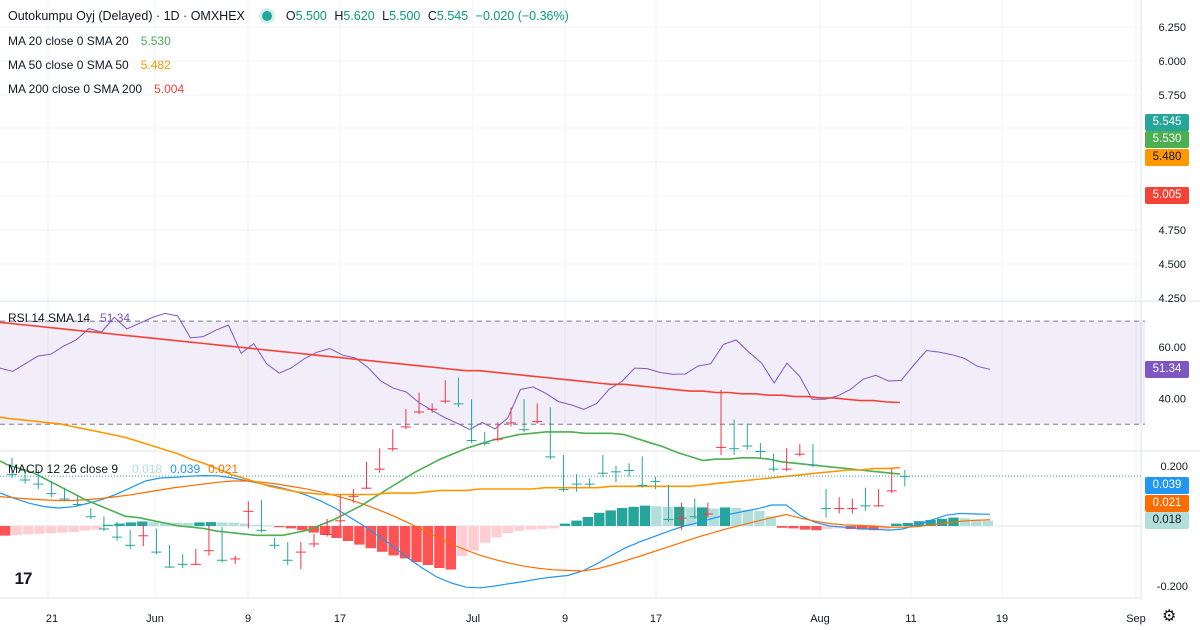 The height and width of the screenshot is (630, 1200). Describe the element at coordinates (1167, 369) in the screenshot. I see `rsi-value-tag: 51.34` at that location.